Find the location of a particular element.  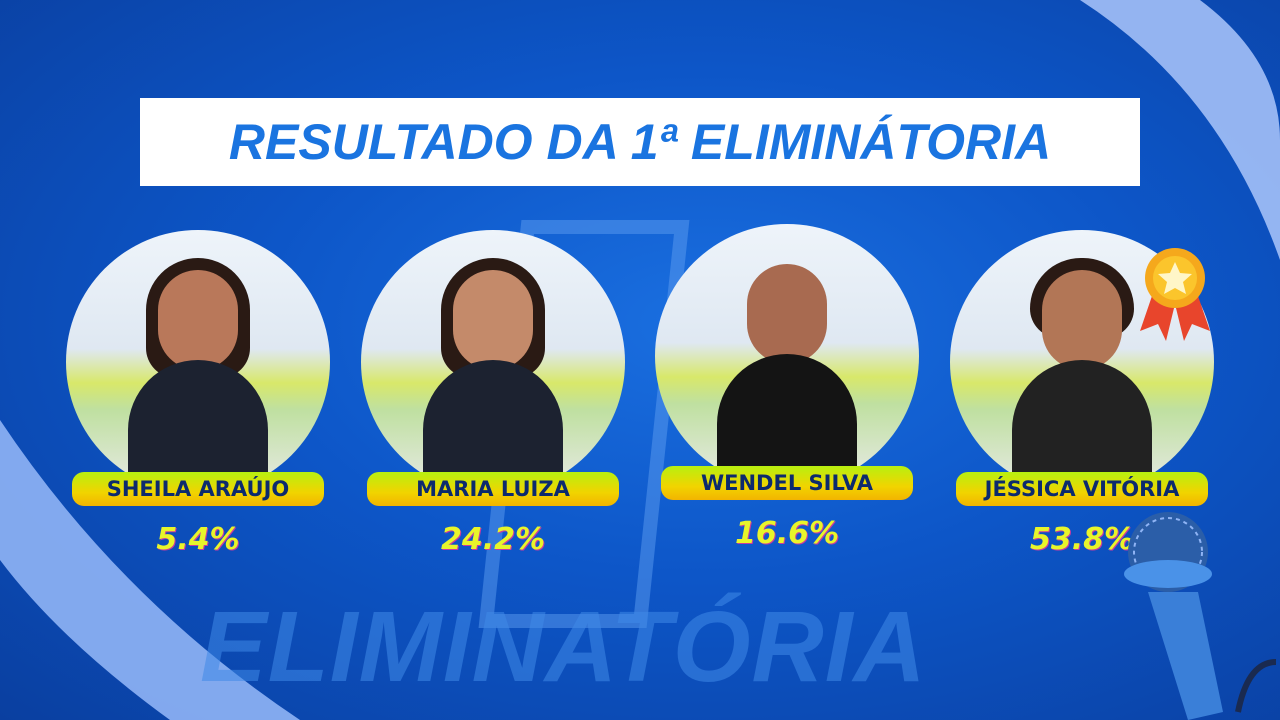

contestant-name: MARIA LUIZA is located at coordinates (493, 489).